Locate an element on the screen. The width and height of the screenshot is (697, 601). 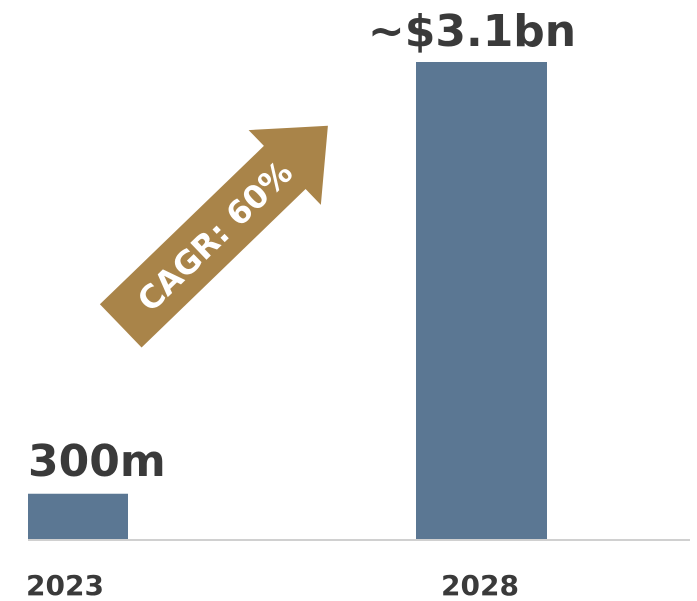
data-label-2028: ~$3.1bn is located at coordinates (472, 31).